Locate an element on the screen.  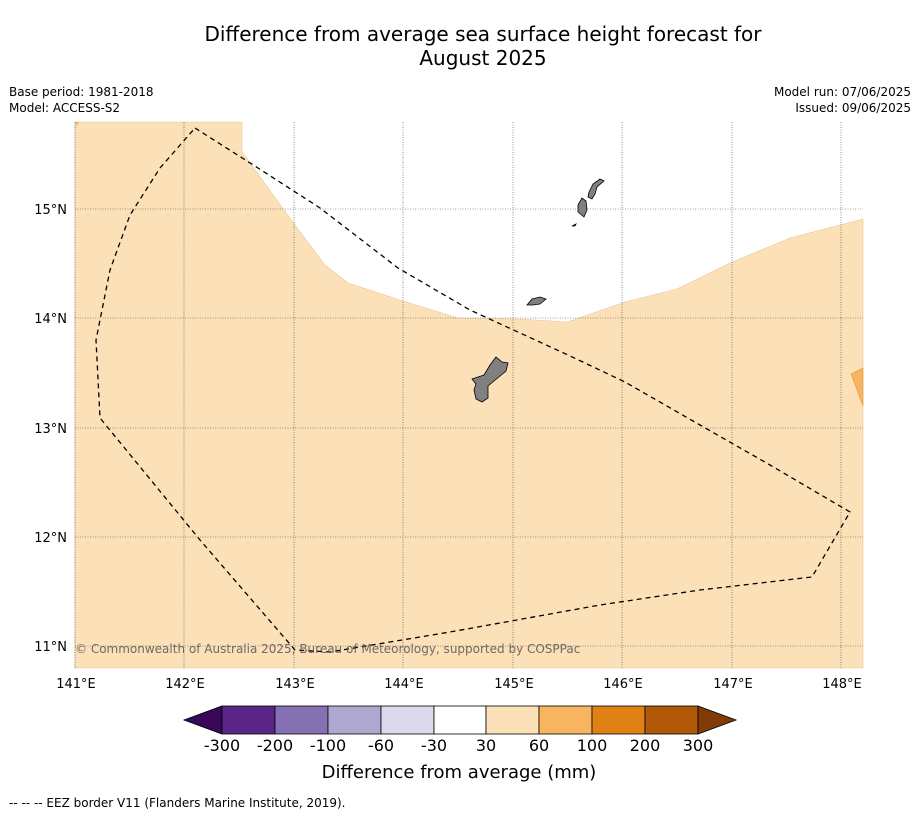
colorbar-extend-max is located at coordinates (717, 720).